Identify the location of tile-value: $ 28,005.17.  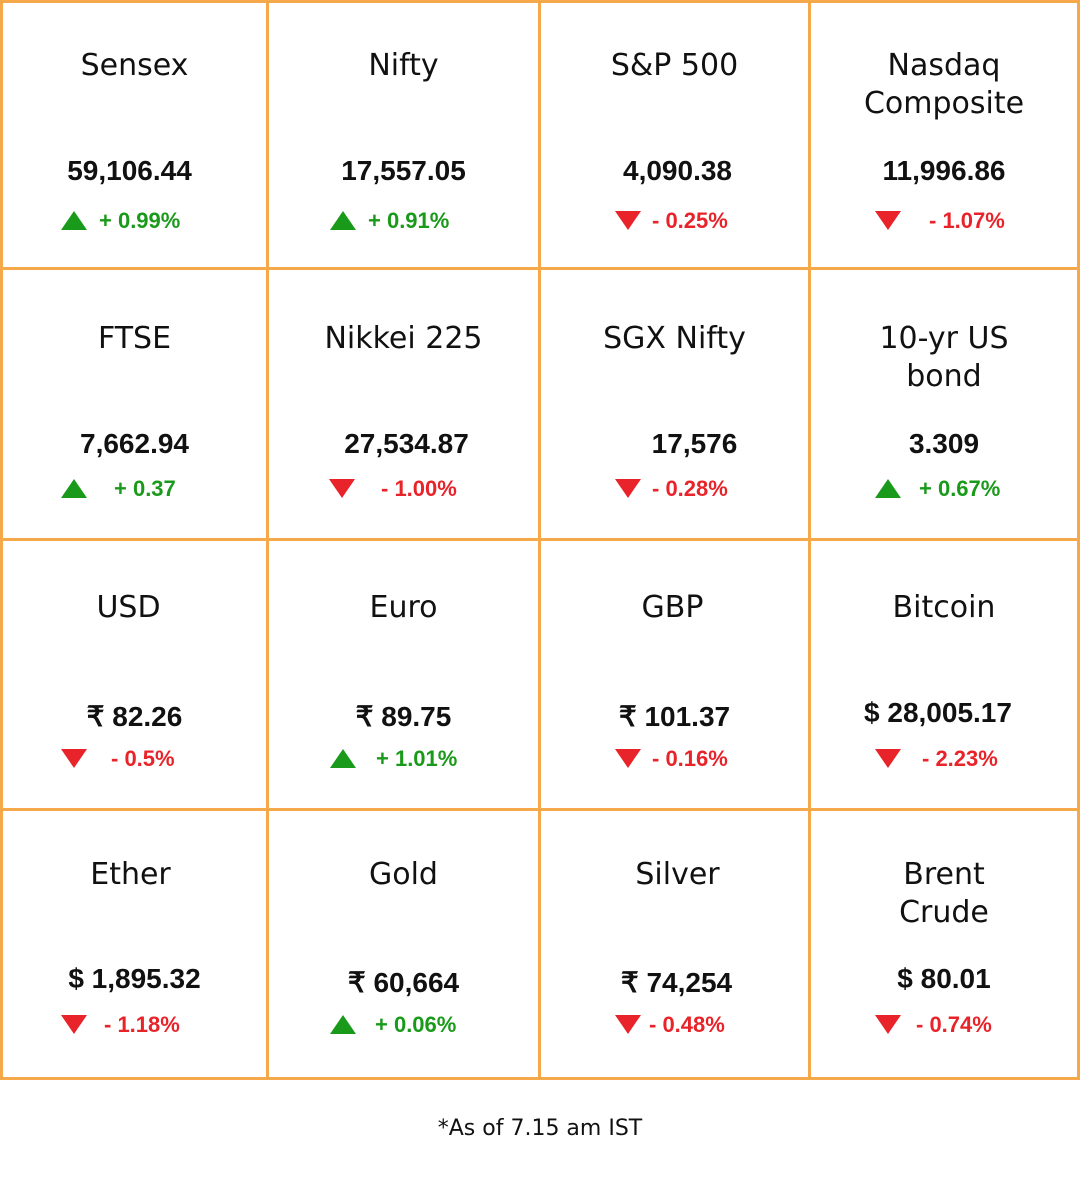
(938, 712).